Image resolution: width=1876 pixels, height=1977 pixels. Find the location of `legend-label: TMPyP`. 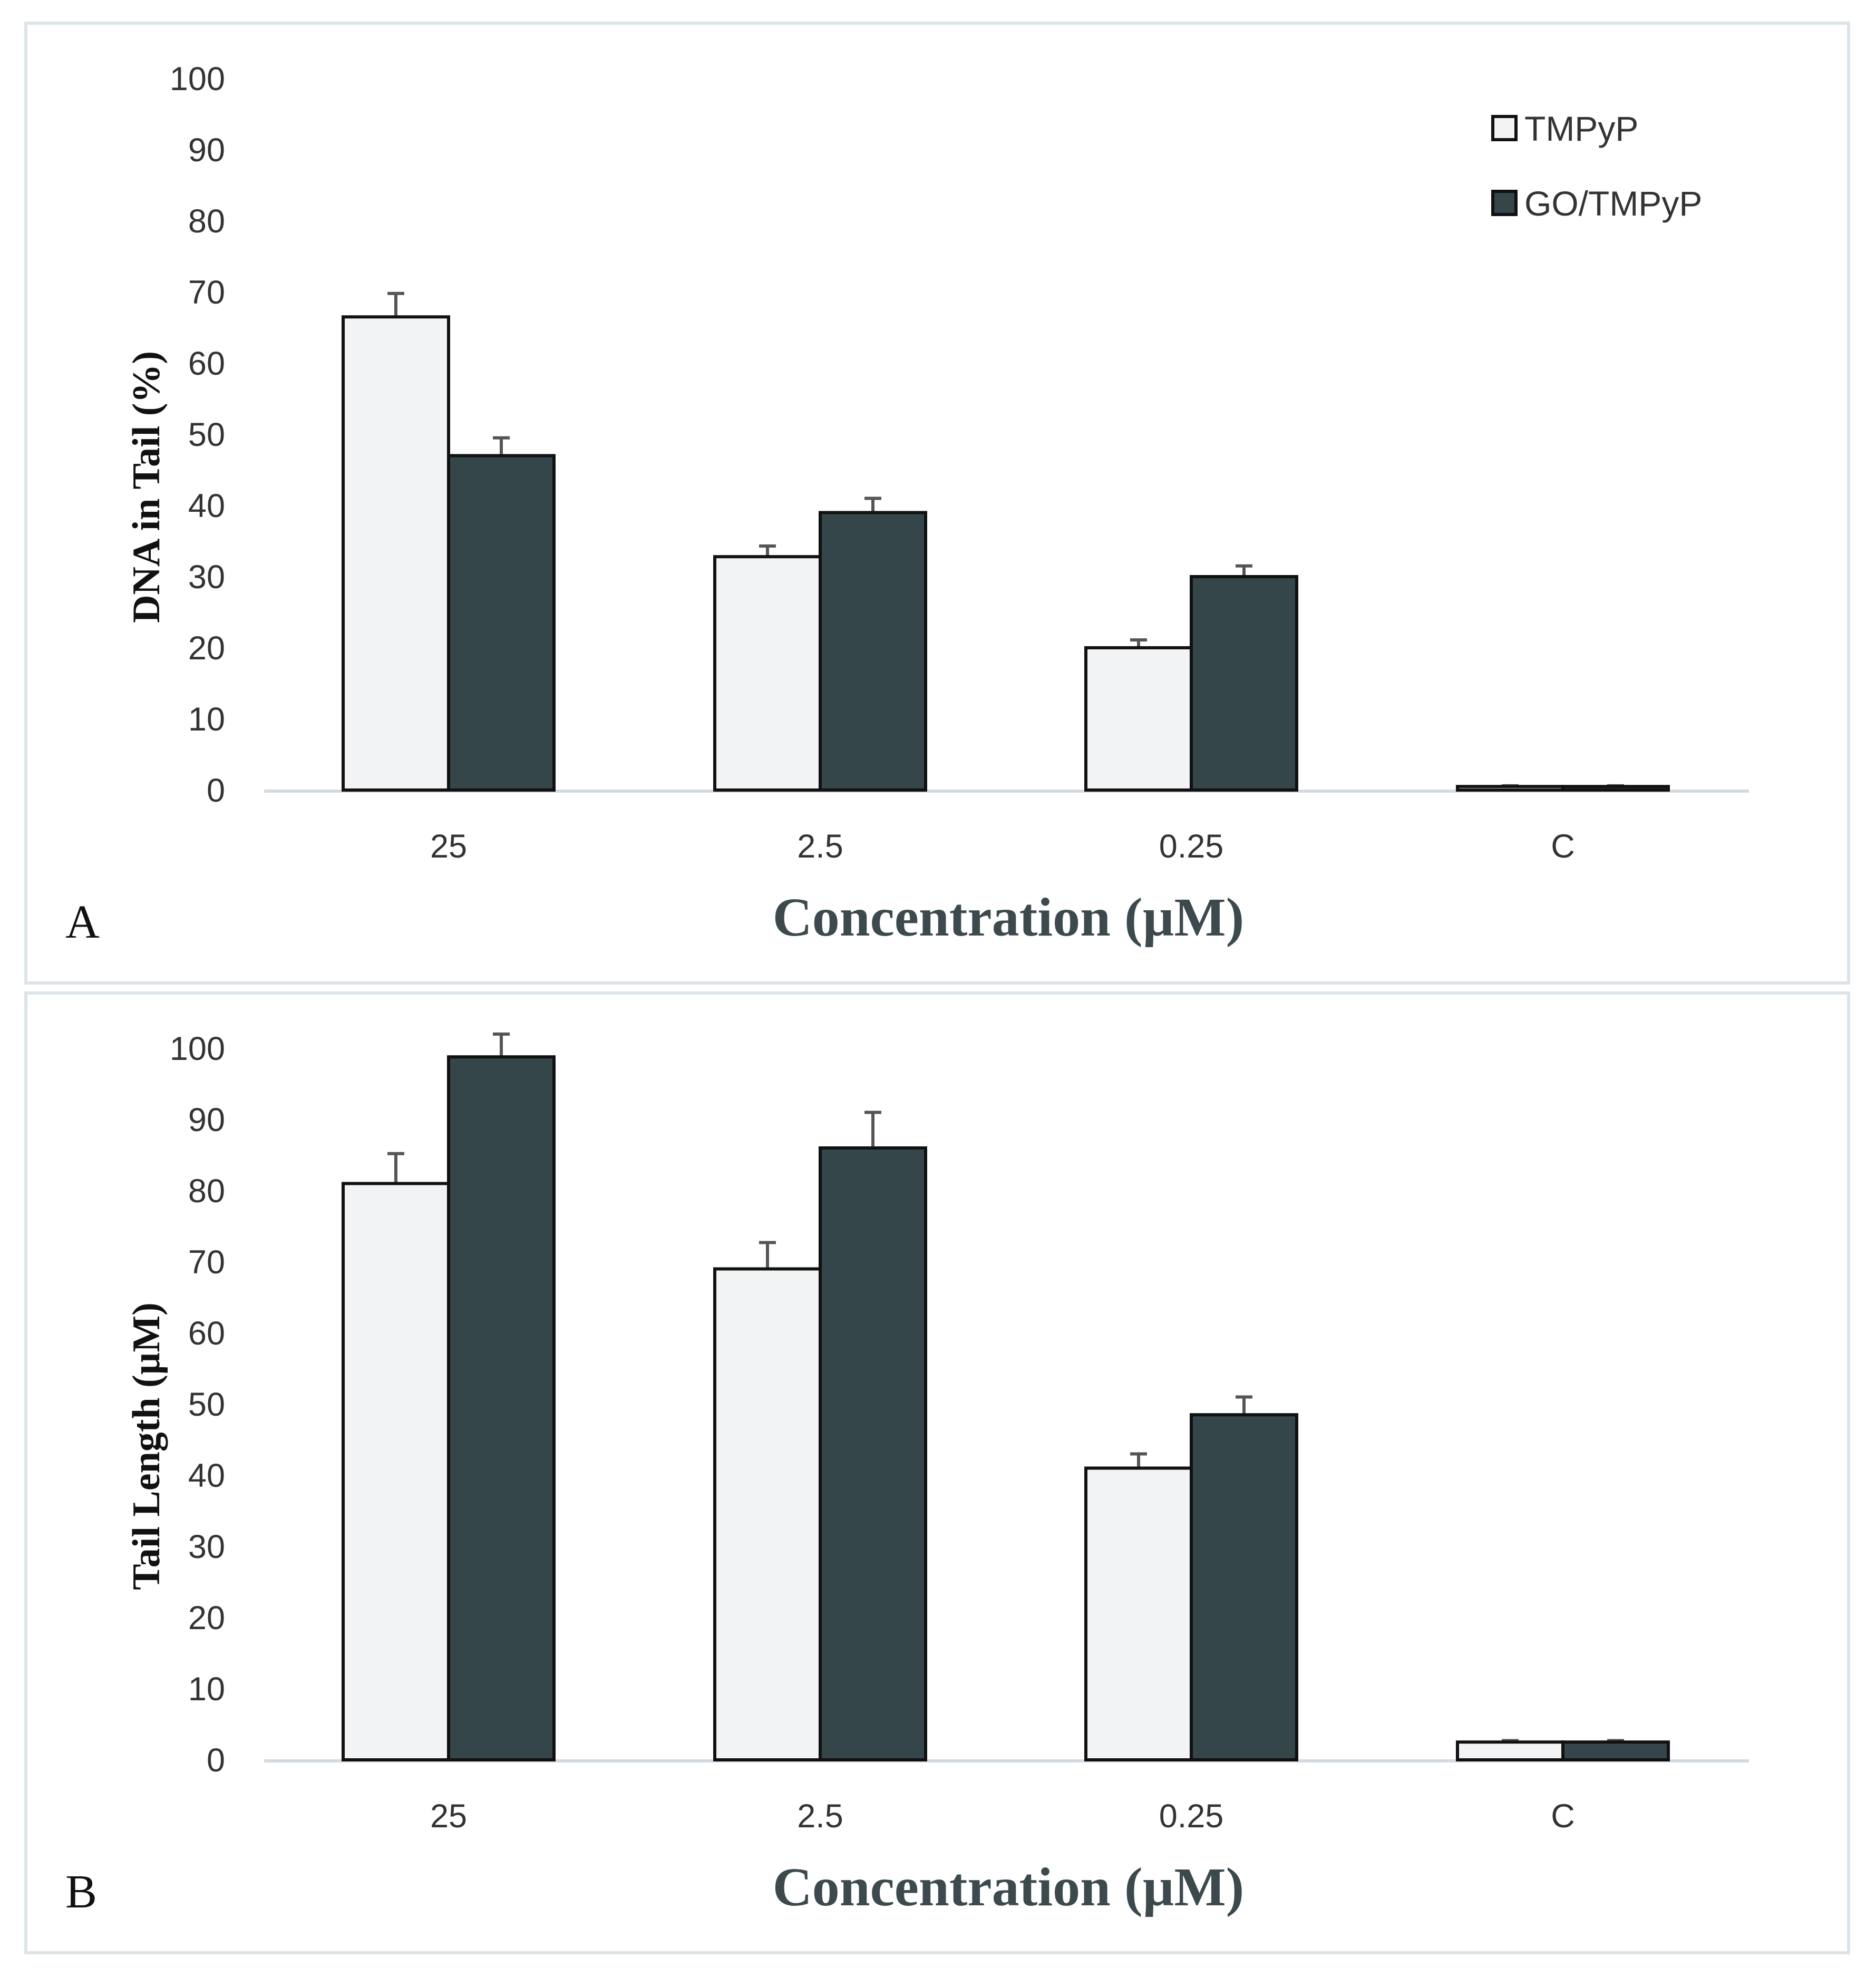

legend-label: TMPyP is located at coordinates (1581, 128).